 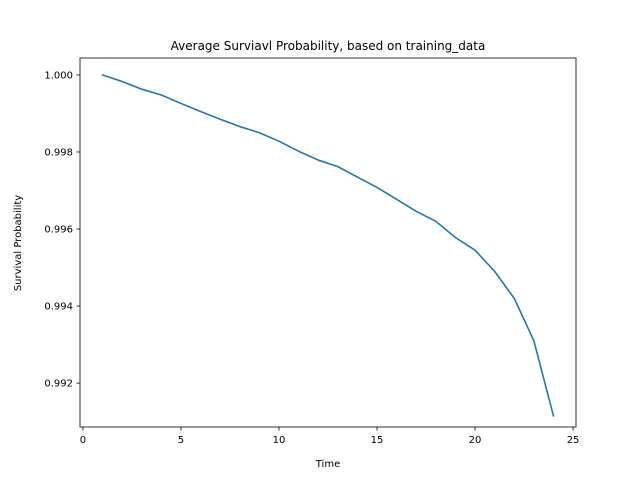 I want to click on x-tick-label: 15, so click(x=377, y=440).